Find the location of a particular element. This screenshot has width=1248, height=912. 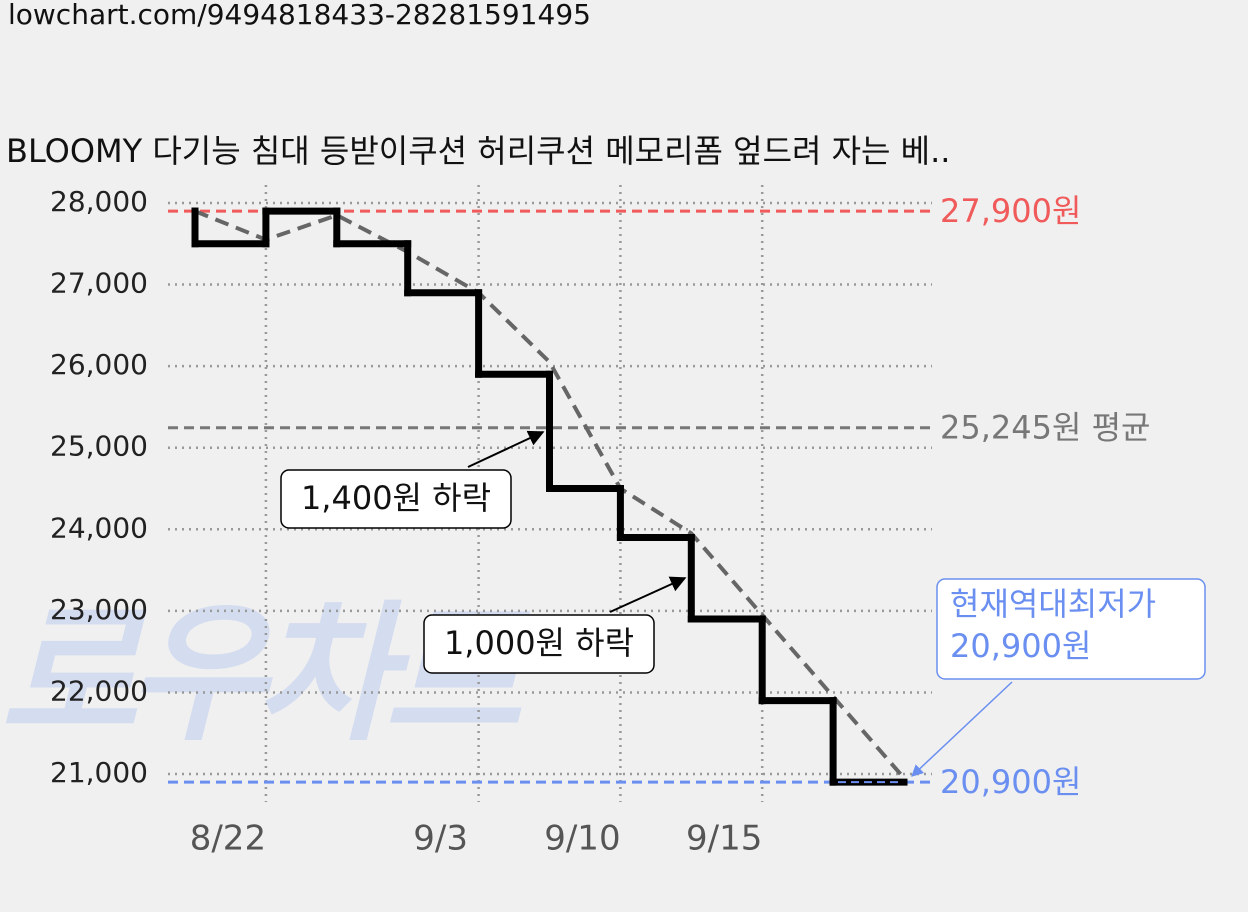

y-tick-label: 25,000 is located at coordinates (99, 446).